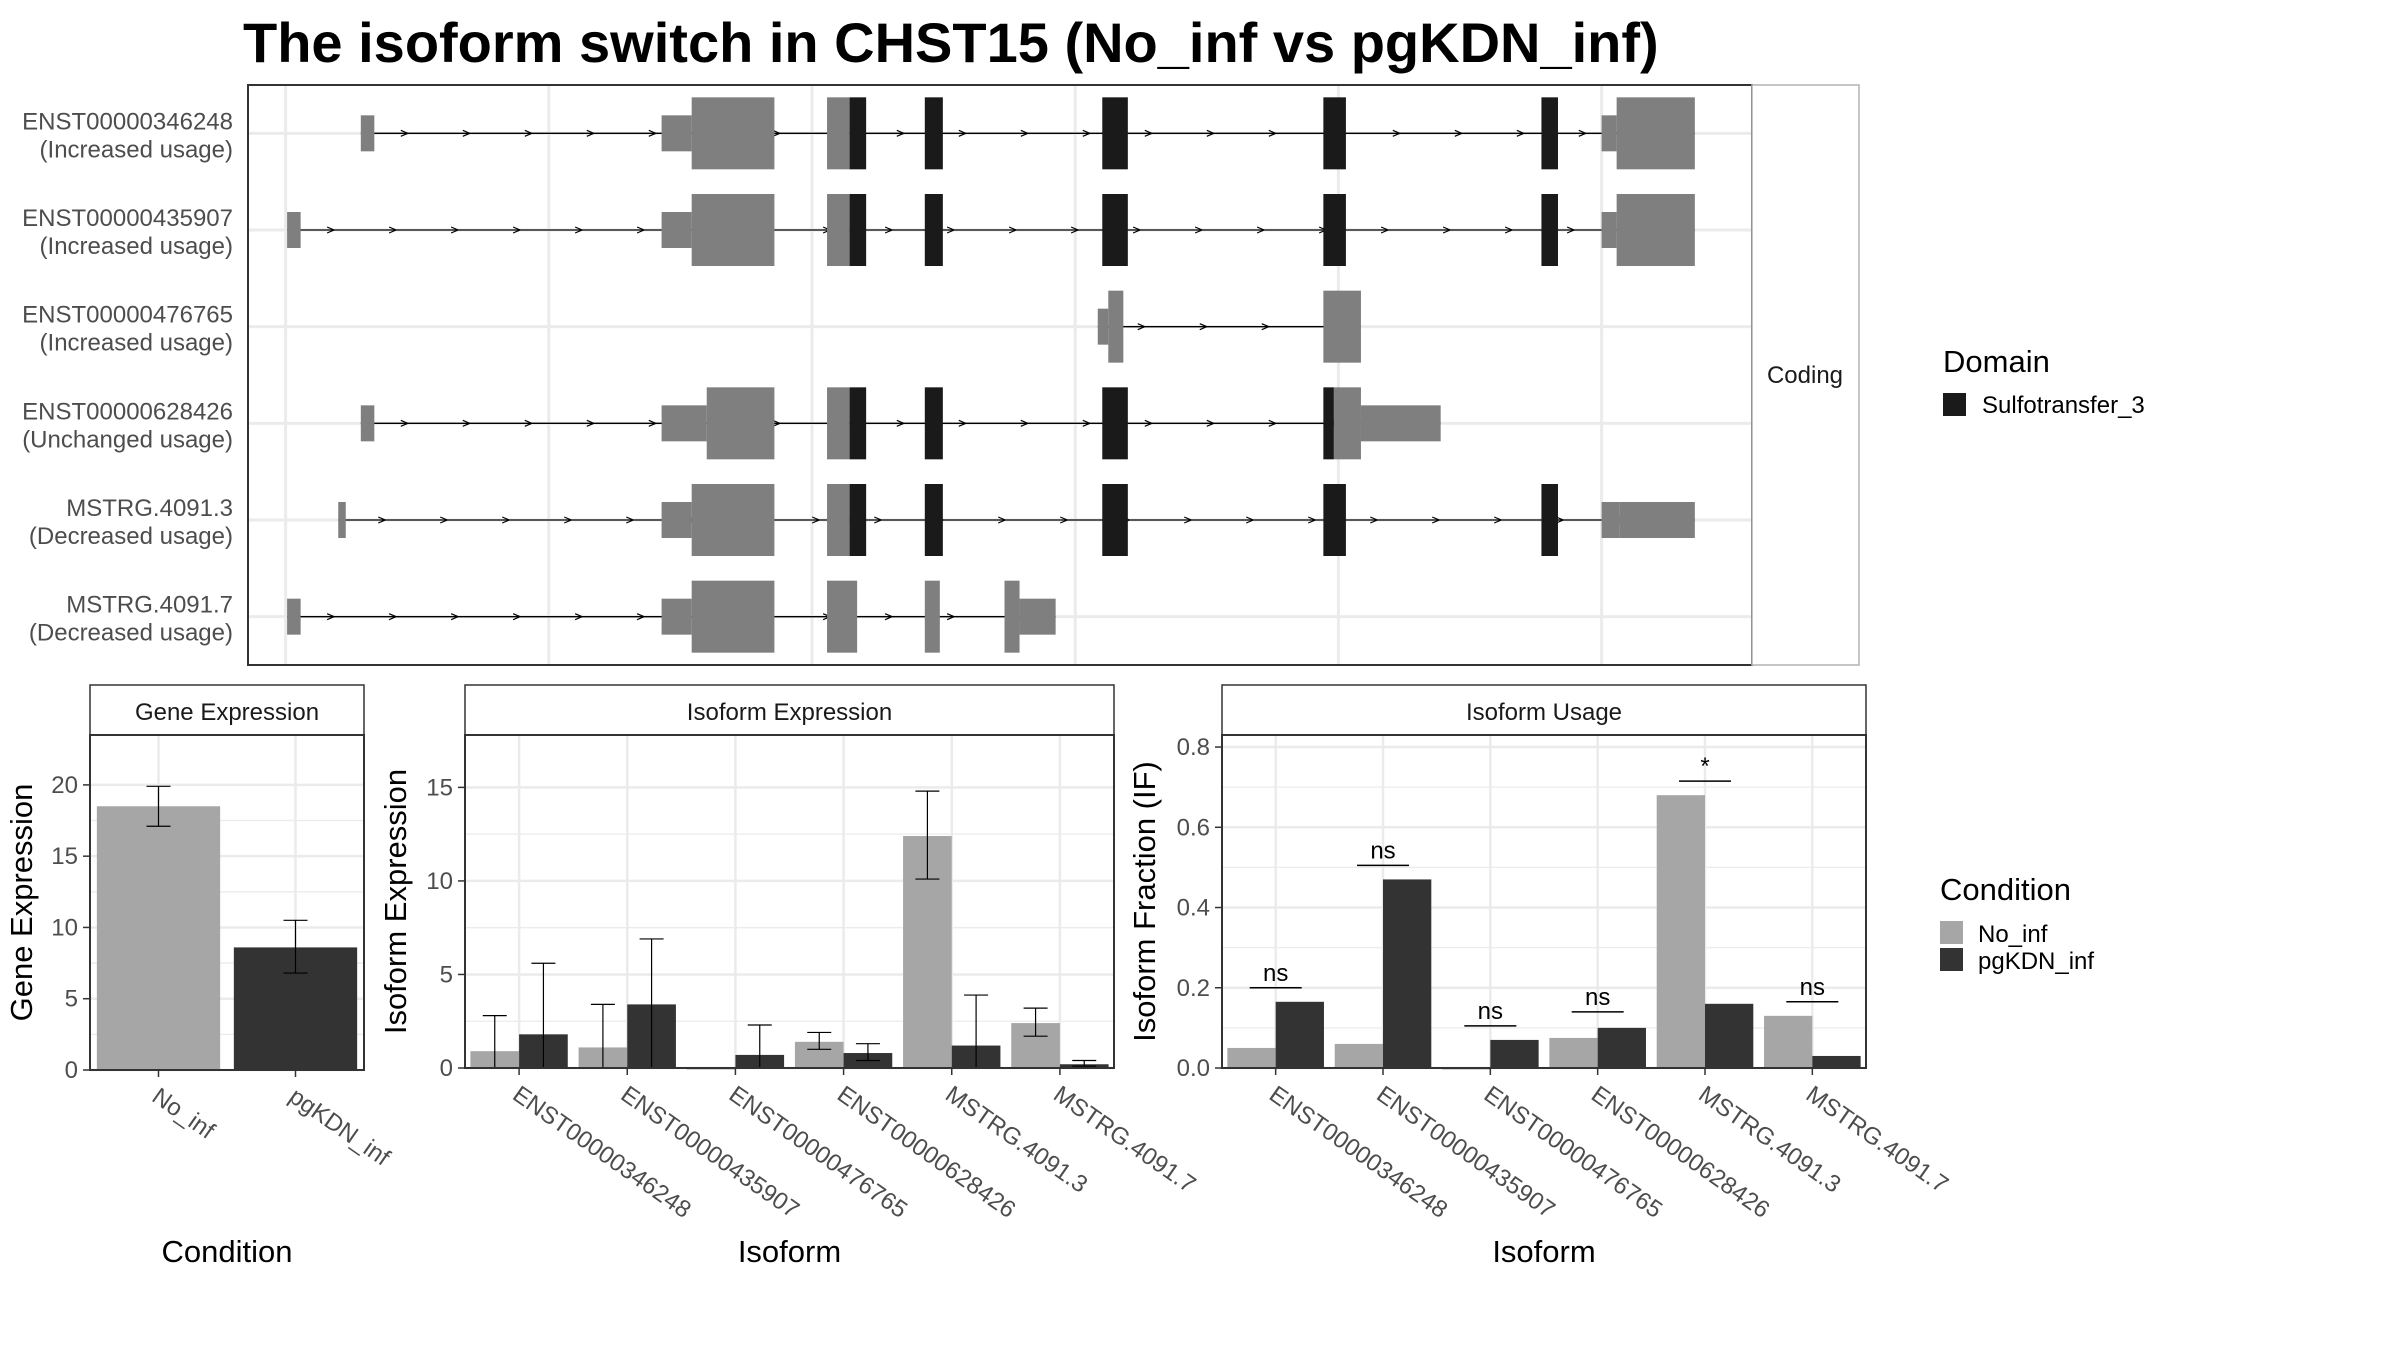 The width and height of the screenshot is (2400, 1350). Describe the element at coordinates (1193, 827) in the screenshot. I see `y-tick-label: 0.6` at that location.